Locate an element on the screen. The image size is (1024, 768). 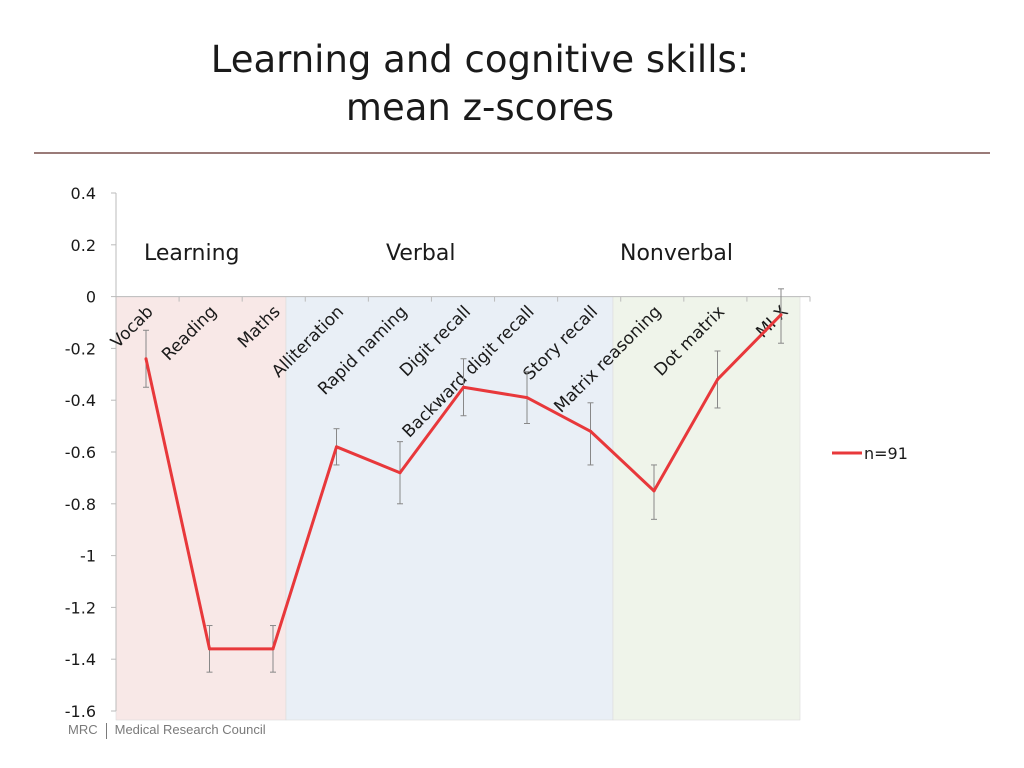
group-band-nonverbal is located at coordinates (706, 508).